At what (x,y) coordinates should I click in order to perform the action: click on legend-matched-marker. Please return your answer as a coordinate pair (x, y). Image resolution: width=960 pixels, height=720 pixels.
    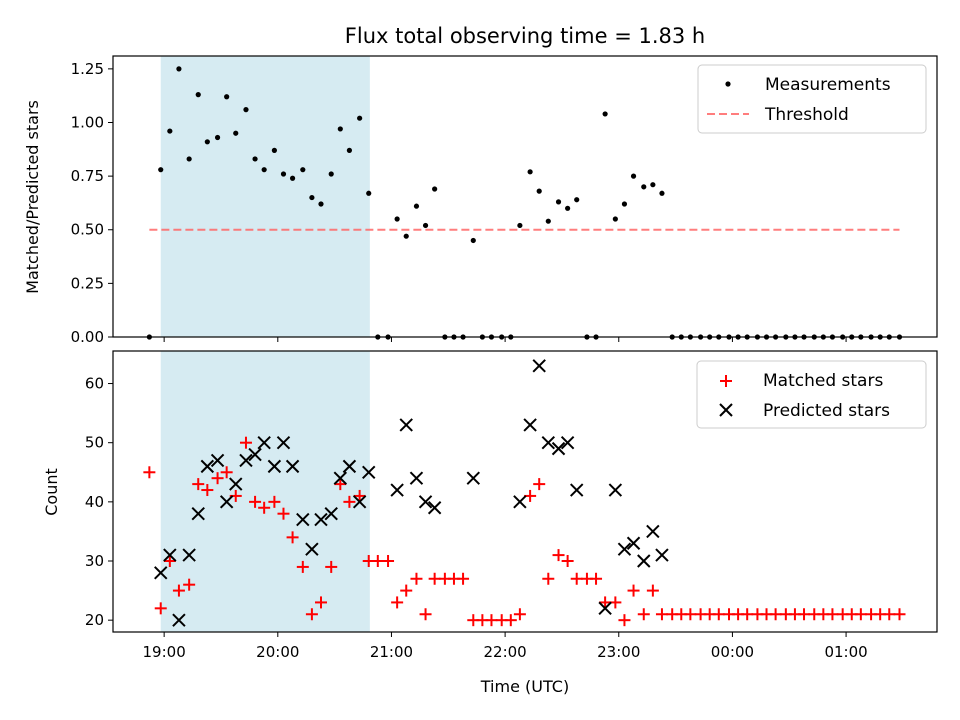
    Looking at the image, I should click on (726, 381).